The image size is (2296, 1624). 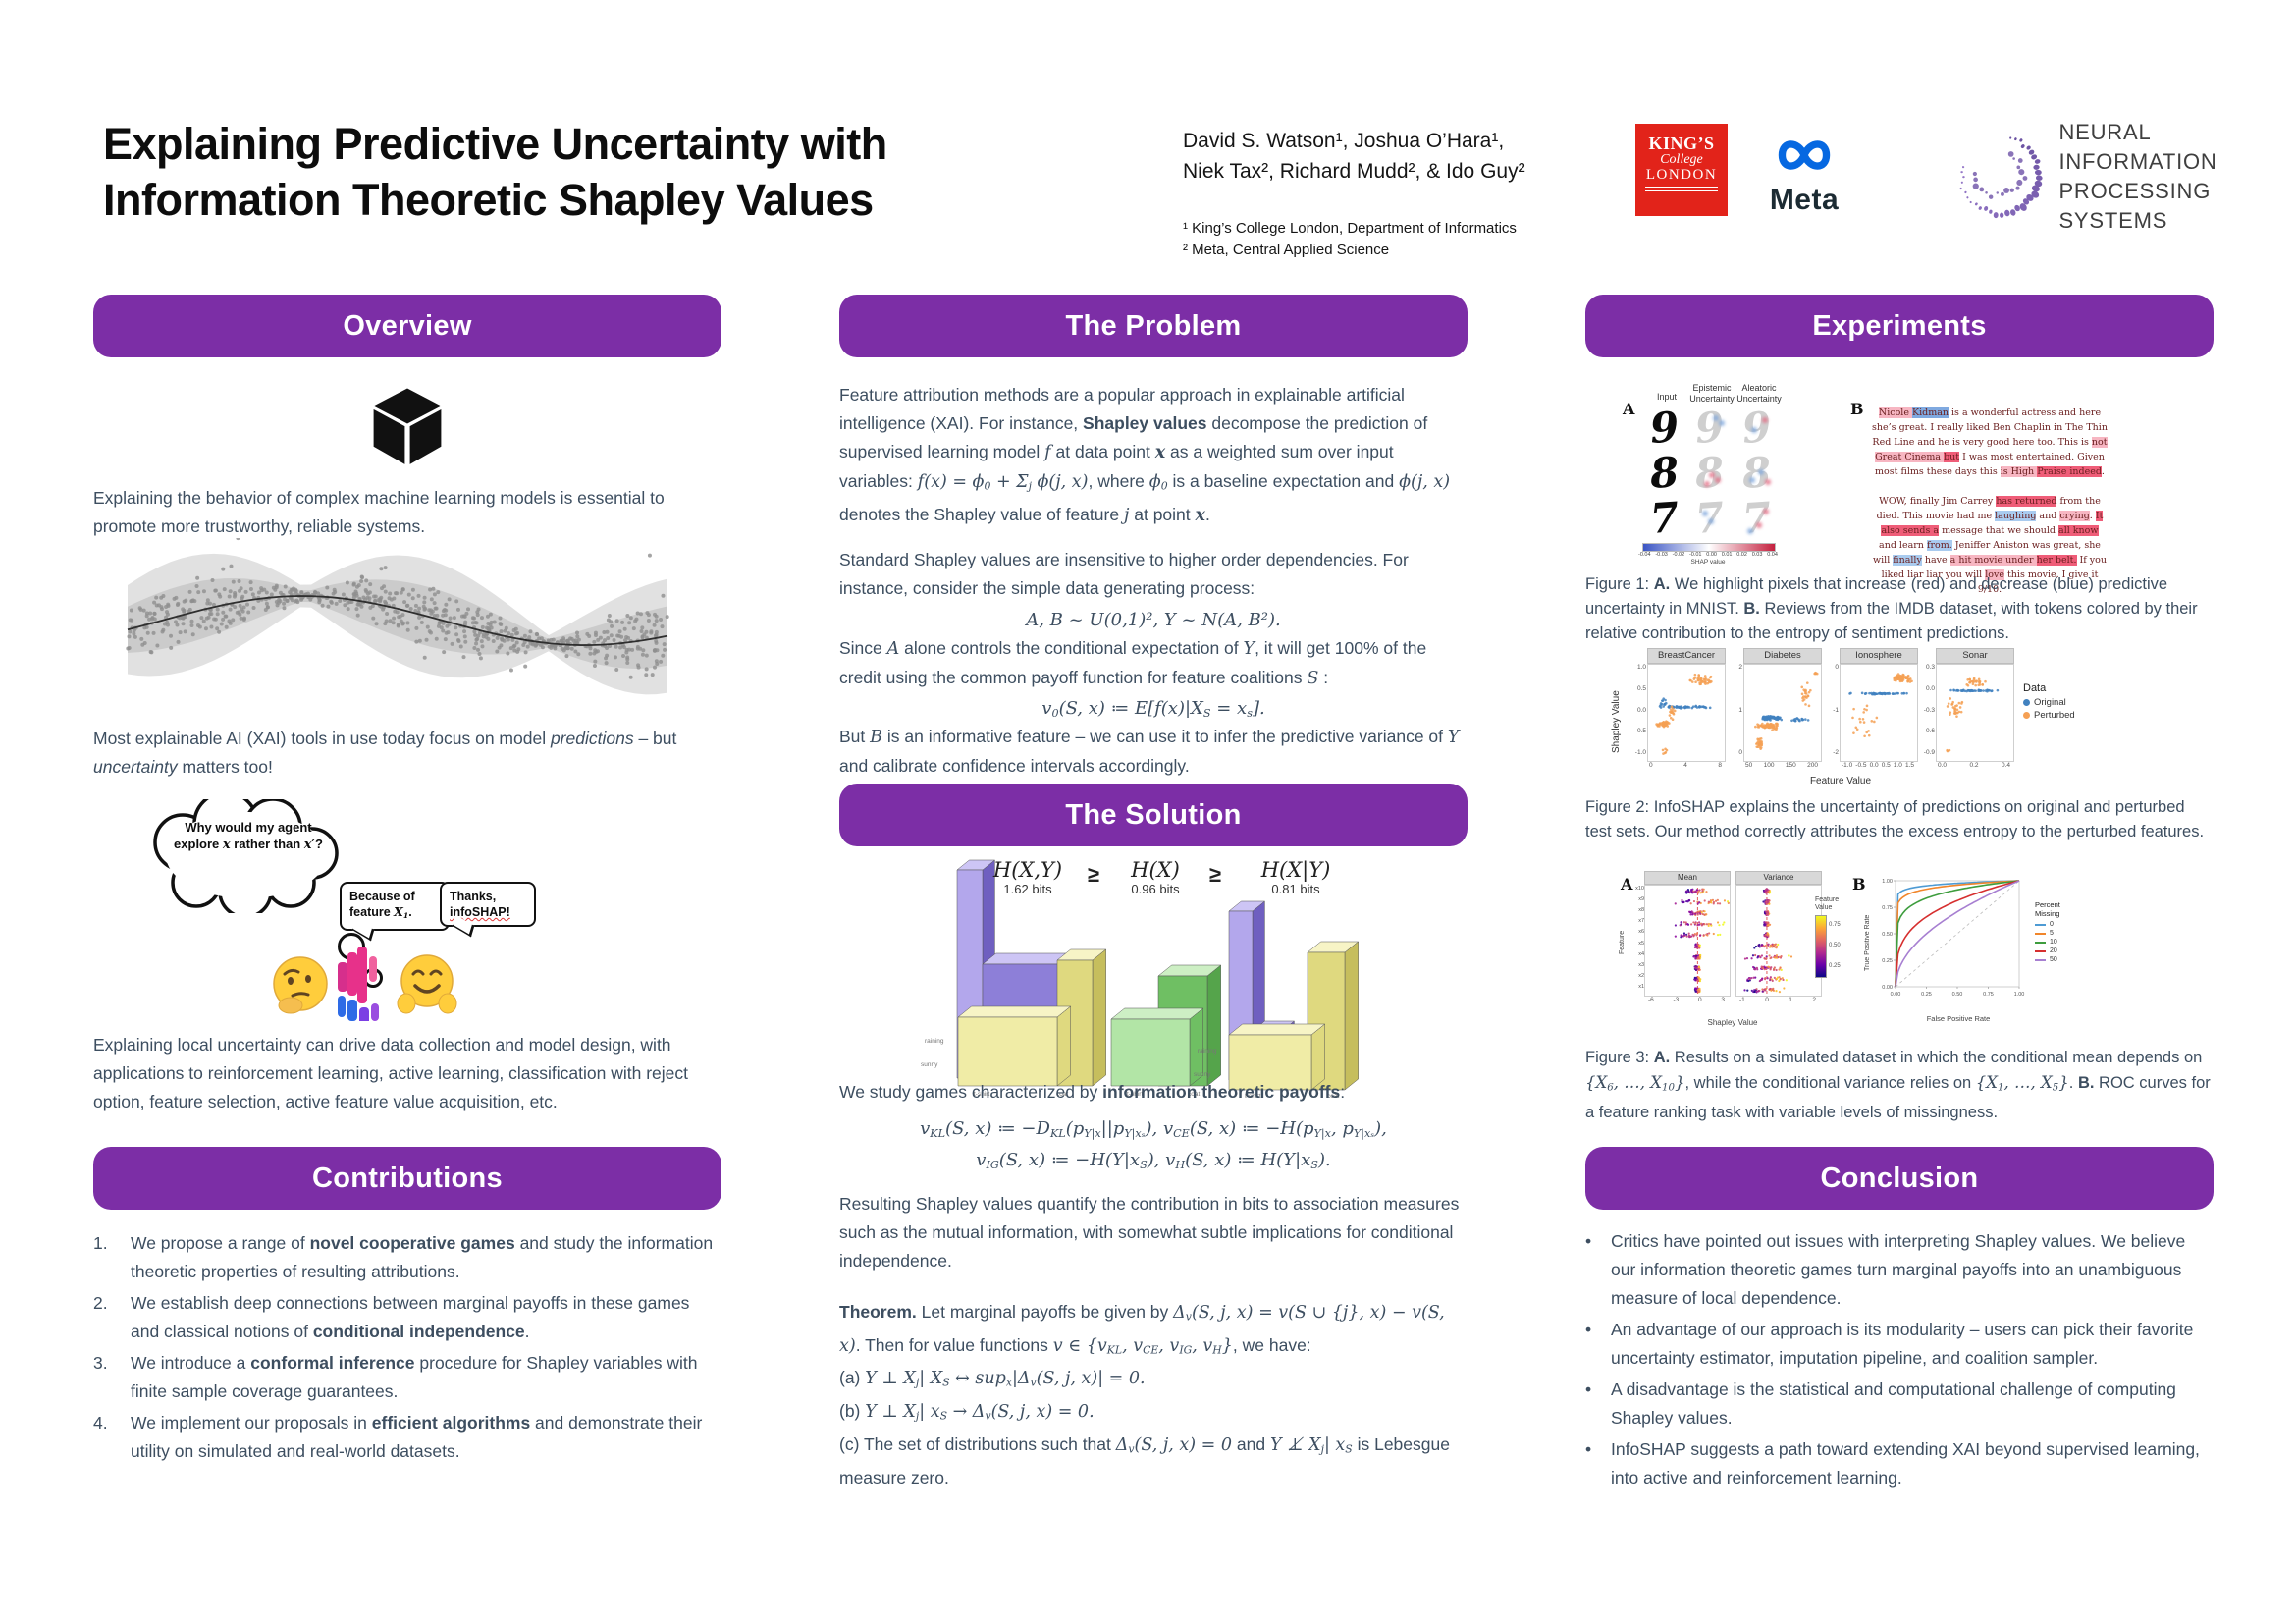 I want to click on roc-ylabel: True Positive Rate, so click(x=1868, y=942).